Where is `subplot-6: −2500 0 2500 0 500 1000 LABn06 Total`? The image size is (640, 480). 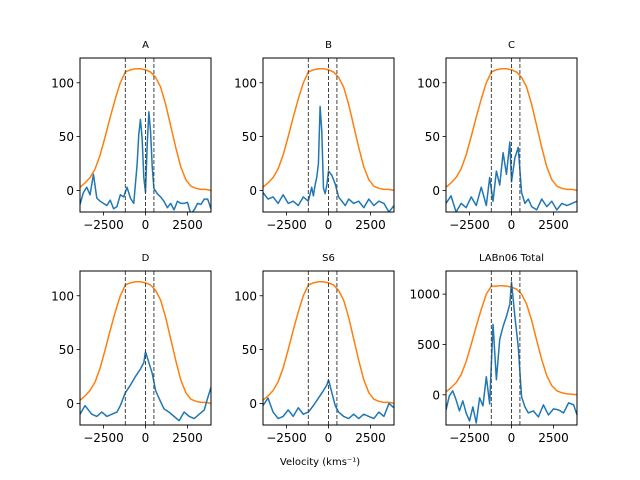
subplot-6: −2500 0 2500 0 500 1000 LABn06 Total is located at coordinates (493, 349).